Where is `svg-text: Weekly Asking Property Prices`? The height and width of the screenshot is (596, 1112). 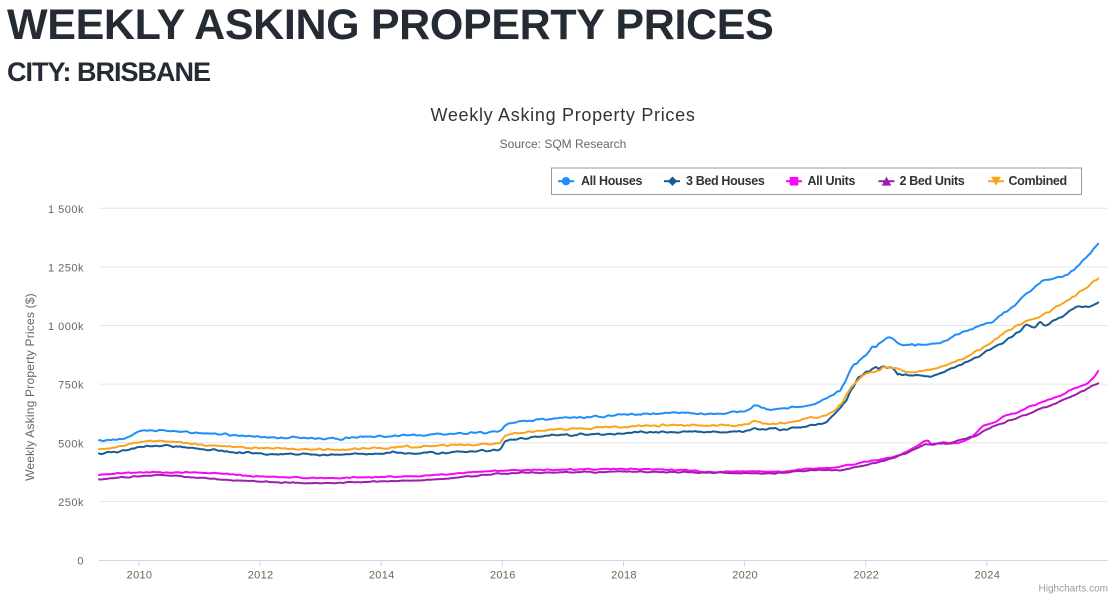
svg-text: Weekly Asking Property Prices is located at coordinates (562, 115).